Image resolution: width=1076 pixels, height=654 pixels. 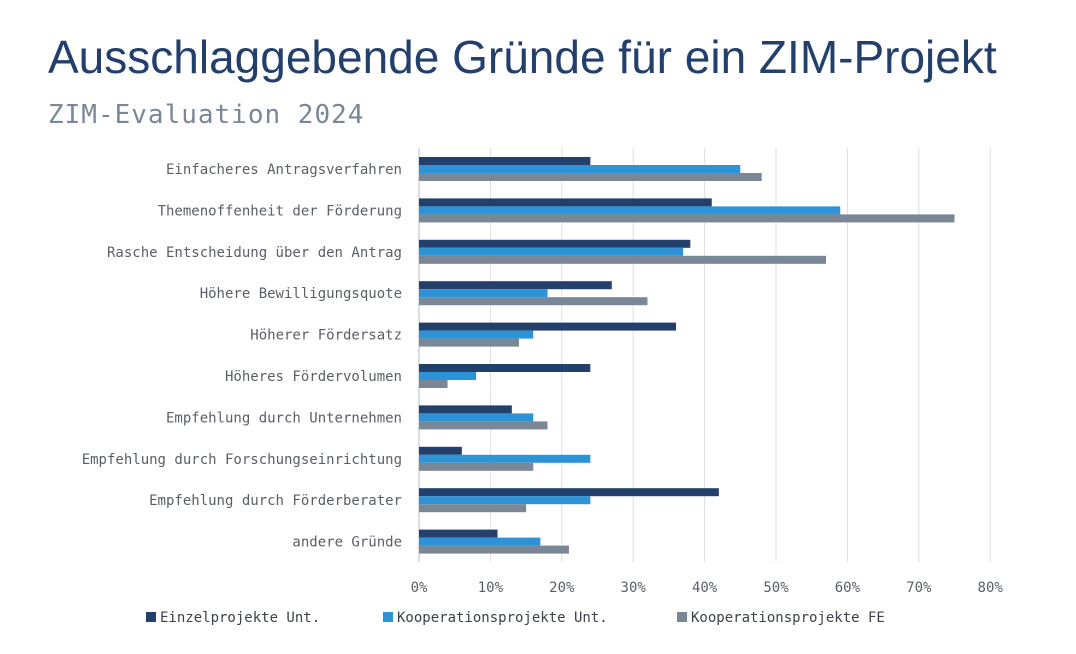 What do you see at coordinates (326, 336) in the screenshot?
I see `category-label: Höherer Fördersatz` at bounding box center [326, 336].